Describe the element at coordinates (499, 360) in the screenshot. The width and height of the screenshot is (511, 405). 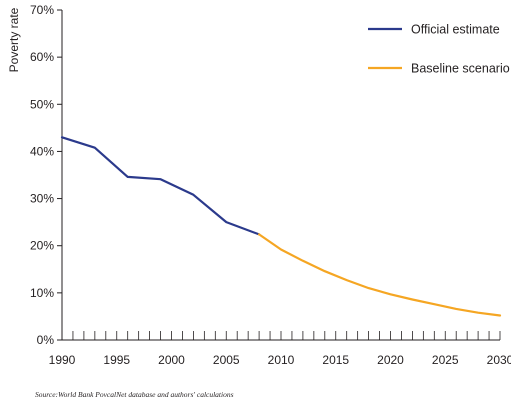
I see `x-tick-label: 2030` at that location.